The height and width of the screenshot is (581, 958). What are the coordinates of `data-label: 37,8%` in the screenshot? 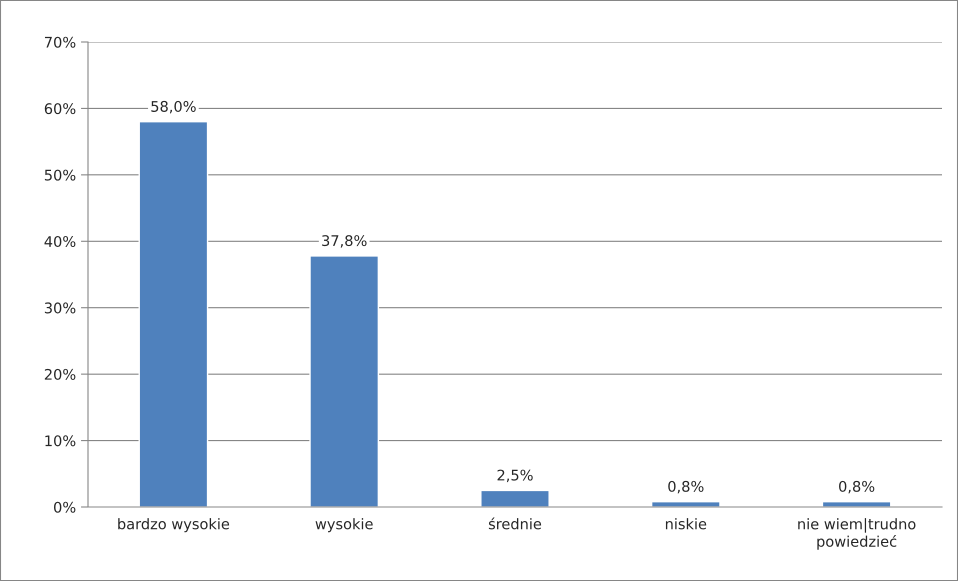 It's located at (344, 241).